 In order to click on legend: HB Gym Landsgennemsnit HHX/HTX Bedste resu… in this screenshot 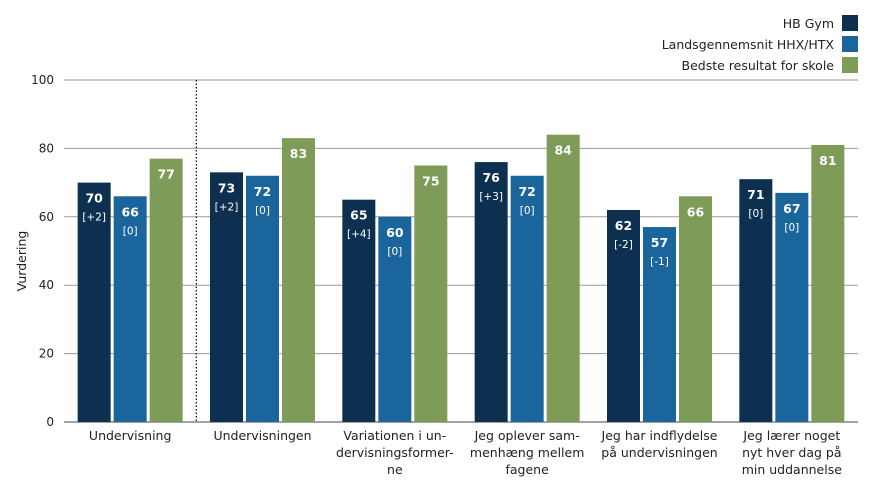, I will do `click(760, 44)`.